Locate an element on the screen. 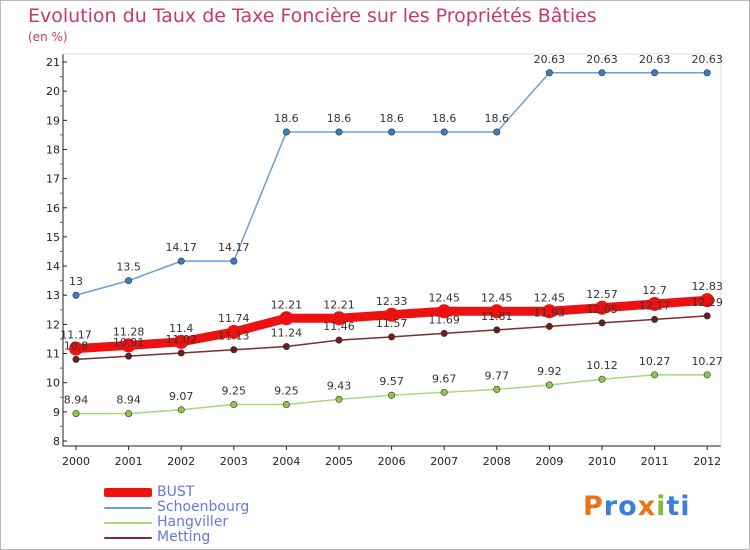  series-metting is located at coordinates (391, 337).